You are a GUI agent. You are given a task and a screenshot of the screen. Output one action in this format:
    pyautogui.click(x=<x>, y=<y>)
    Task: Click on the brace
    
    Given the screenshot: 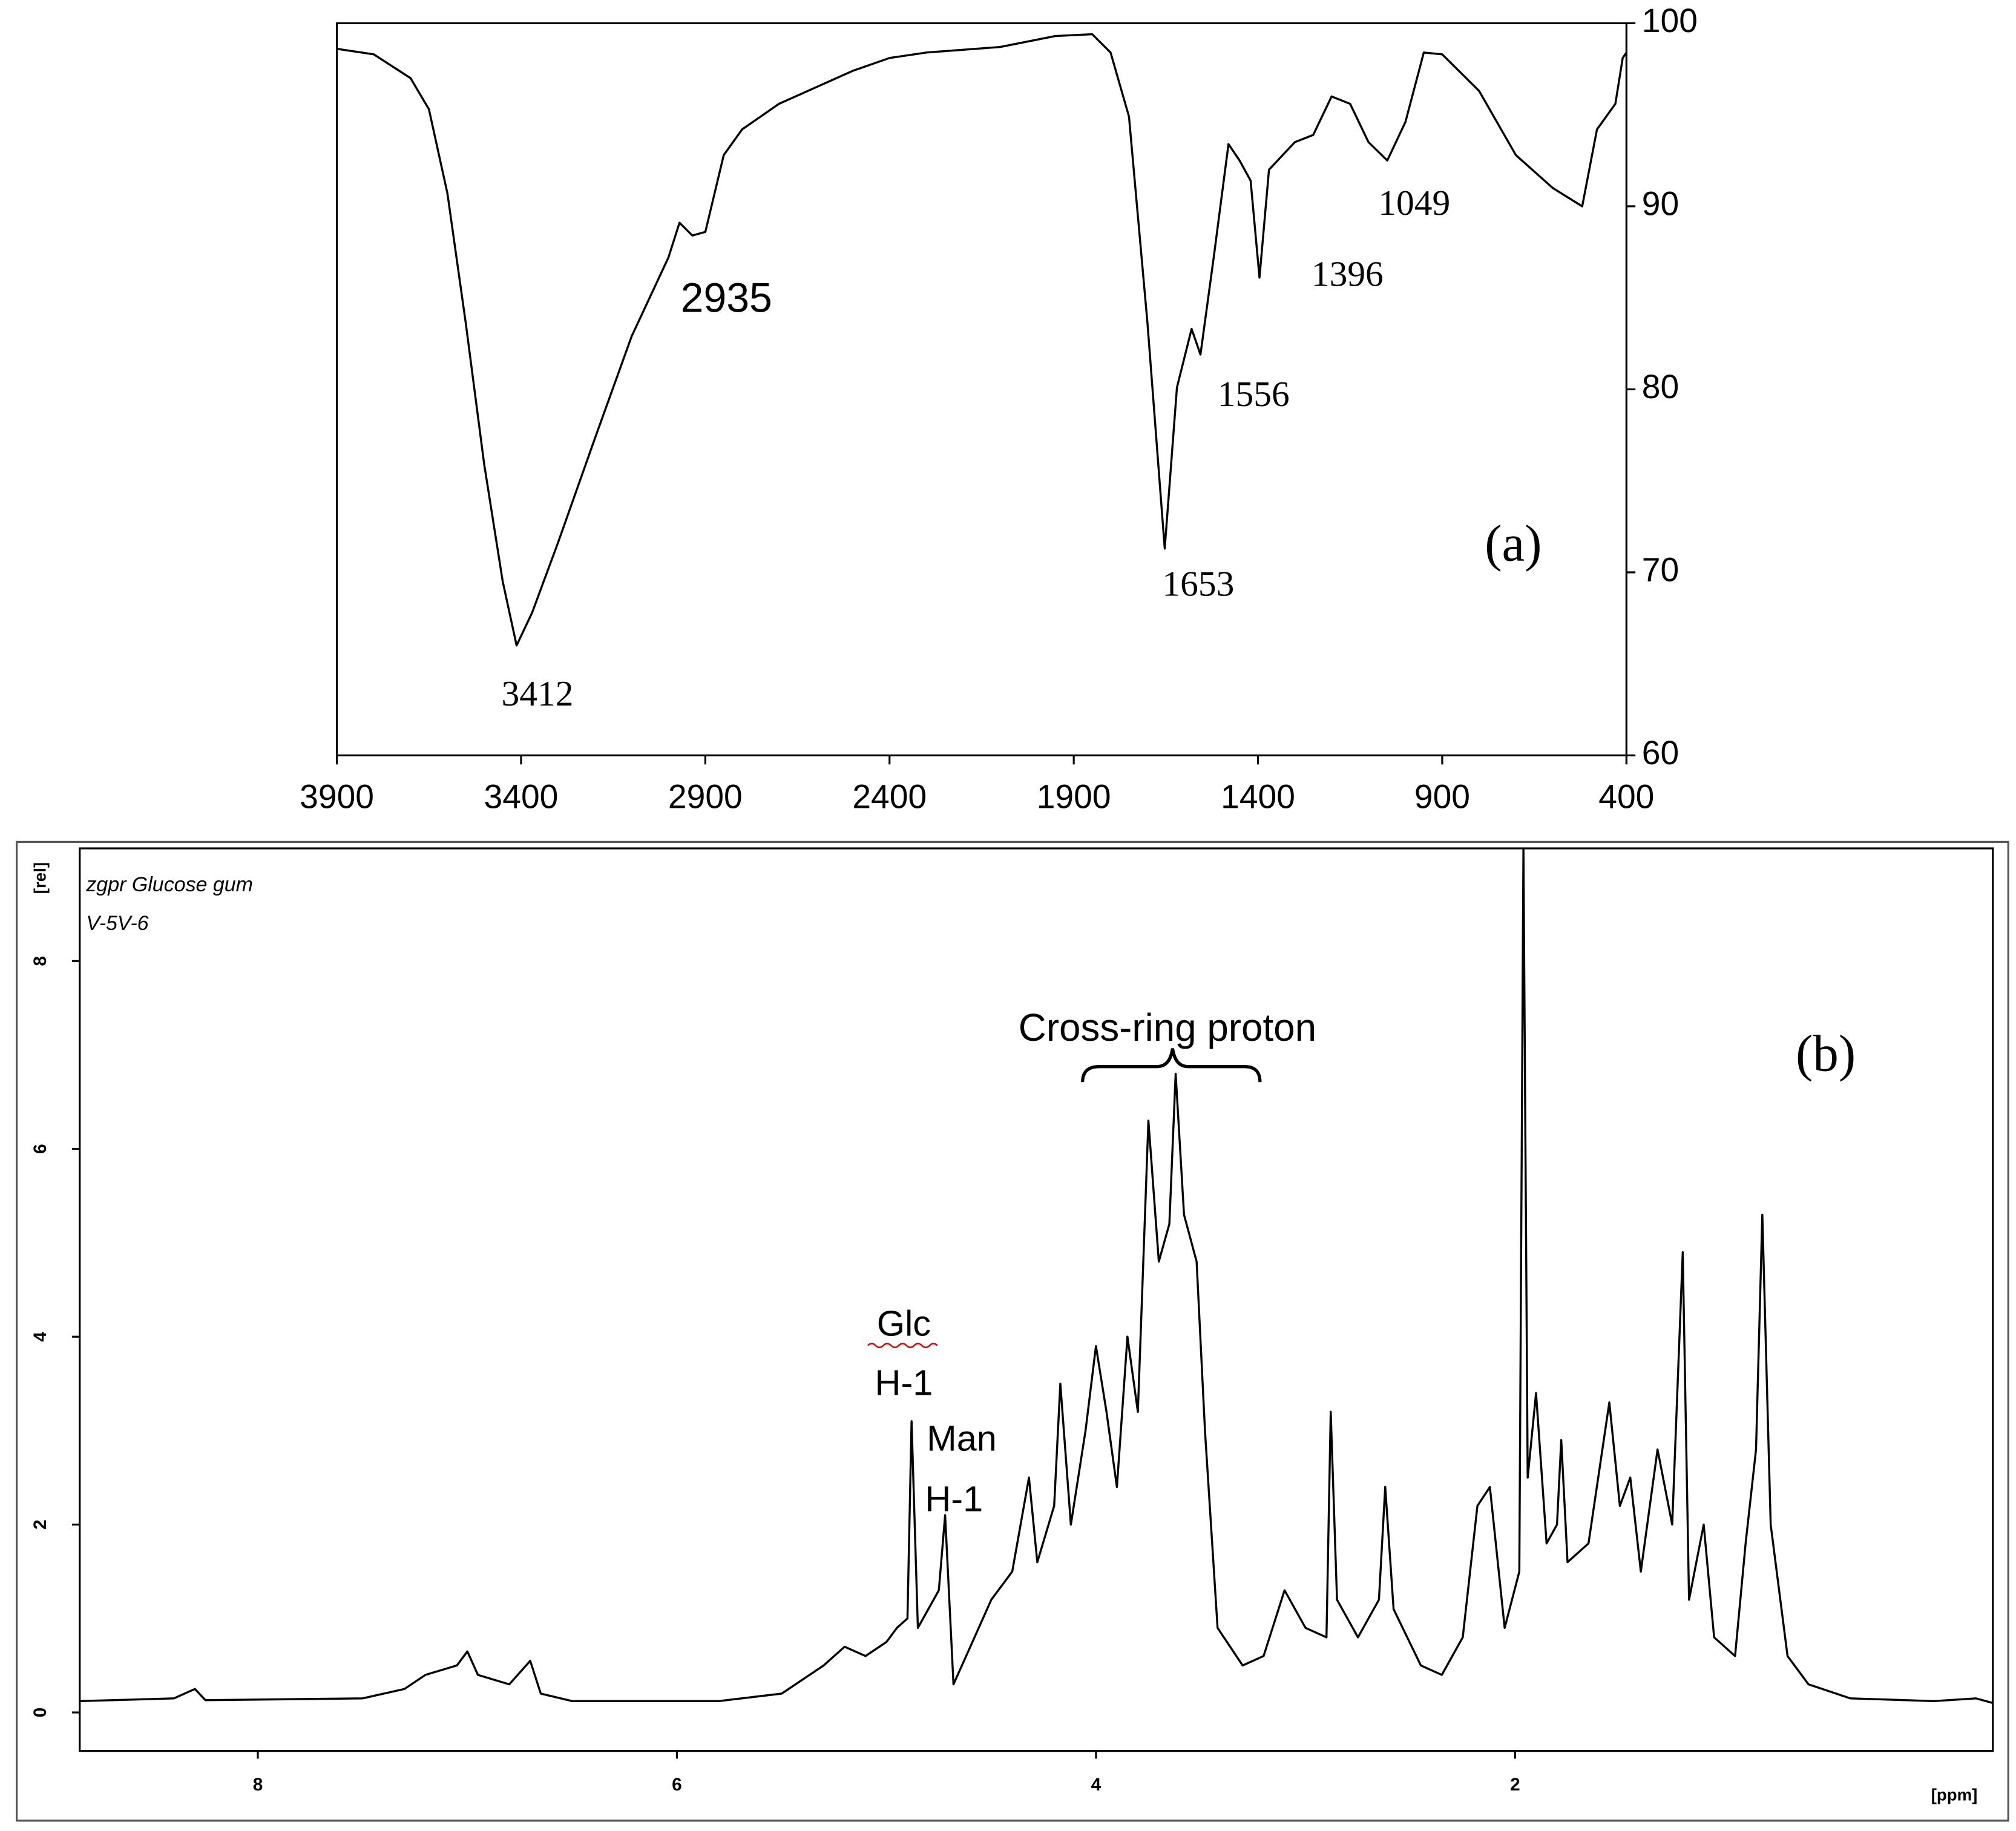 What is the action you would take?
    pyautogui.click(x=1172, y=1065)
    